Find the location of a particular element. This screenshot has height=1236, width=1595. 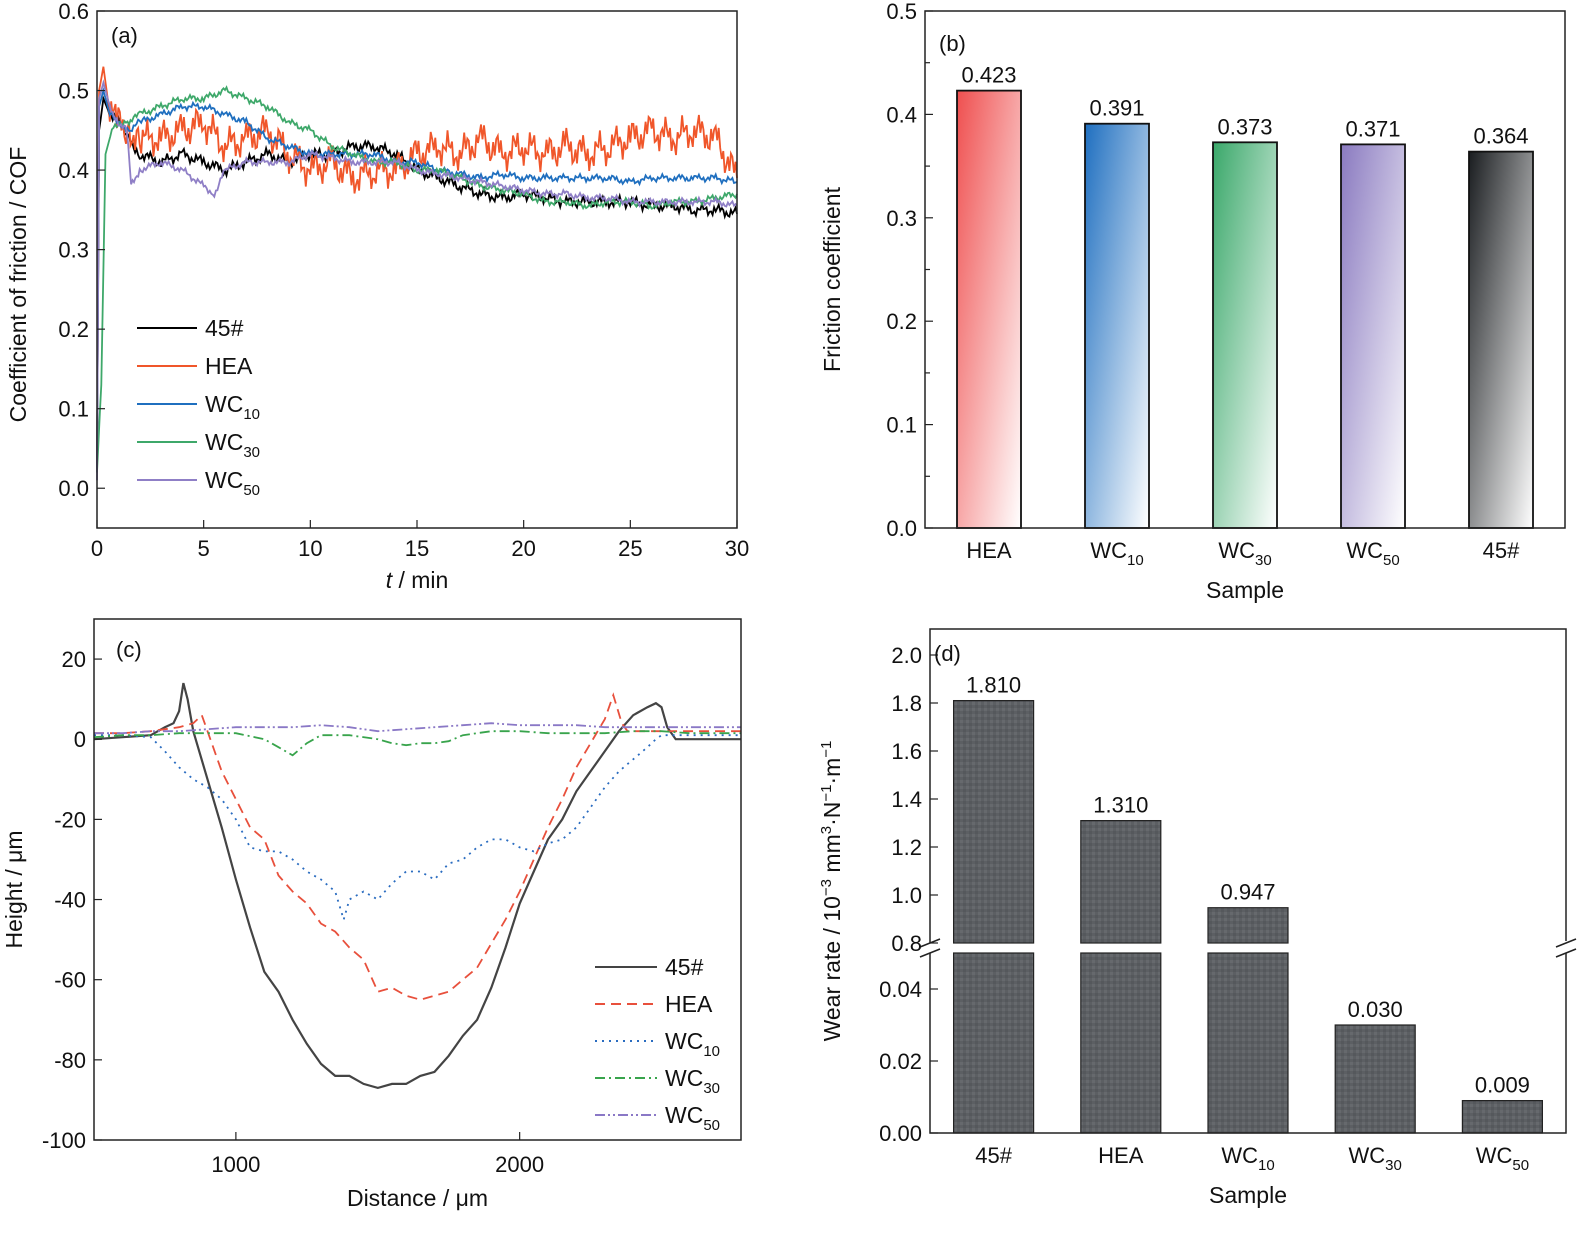

bar-value-label: 0.947 is located at coordinates (1247, 892).